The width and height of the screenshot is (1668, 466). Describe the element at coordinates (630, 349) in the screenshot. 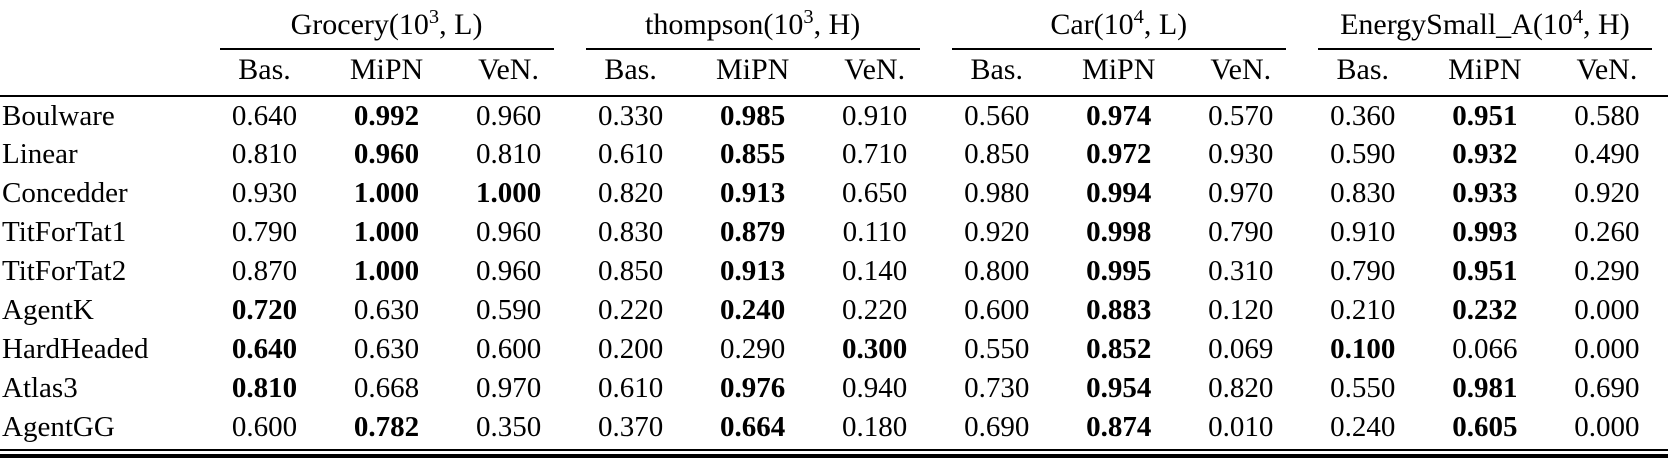

I see `value-cell: 0.200` at that location.